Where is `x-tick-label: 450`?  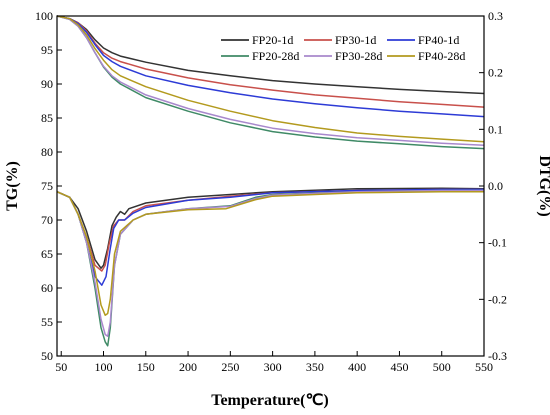 x-tick-label: 450 is located at coordinates (399, 367).